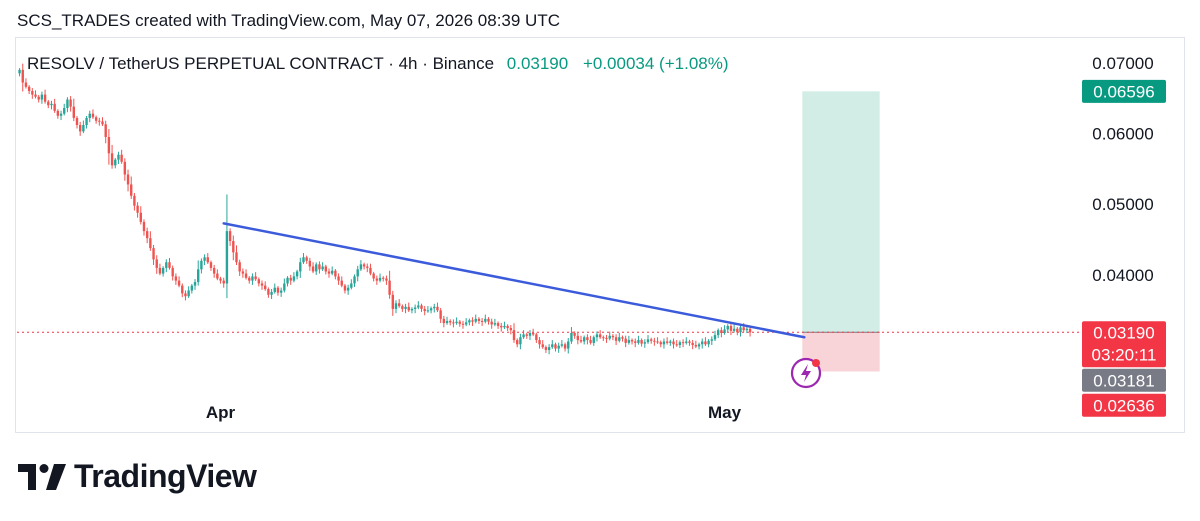  I want to click on tradingview-logo: TradingView, so click(137, 476).